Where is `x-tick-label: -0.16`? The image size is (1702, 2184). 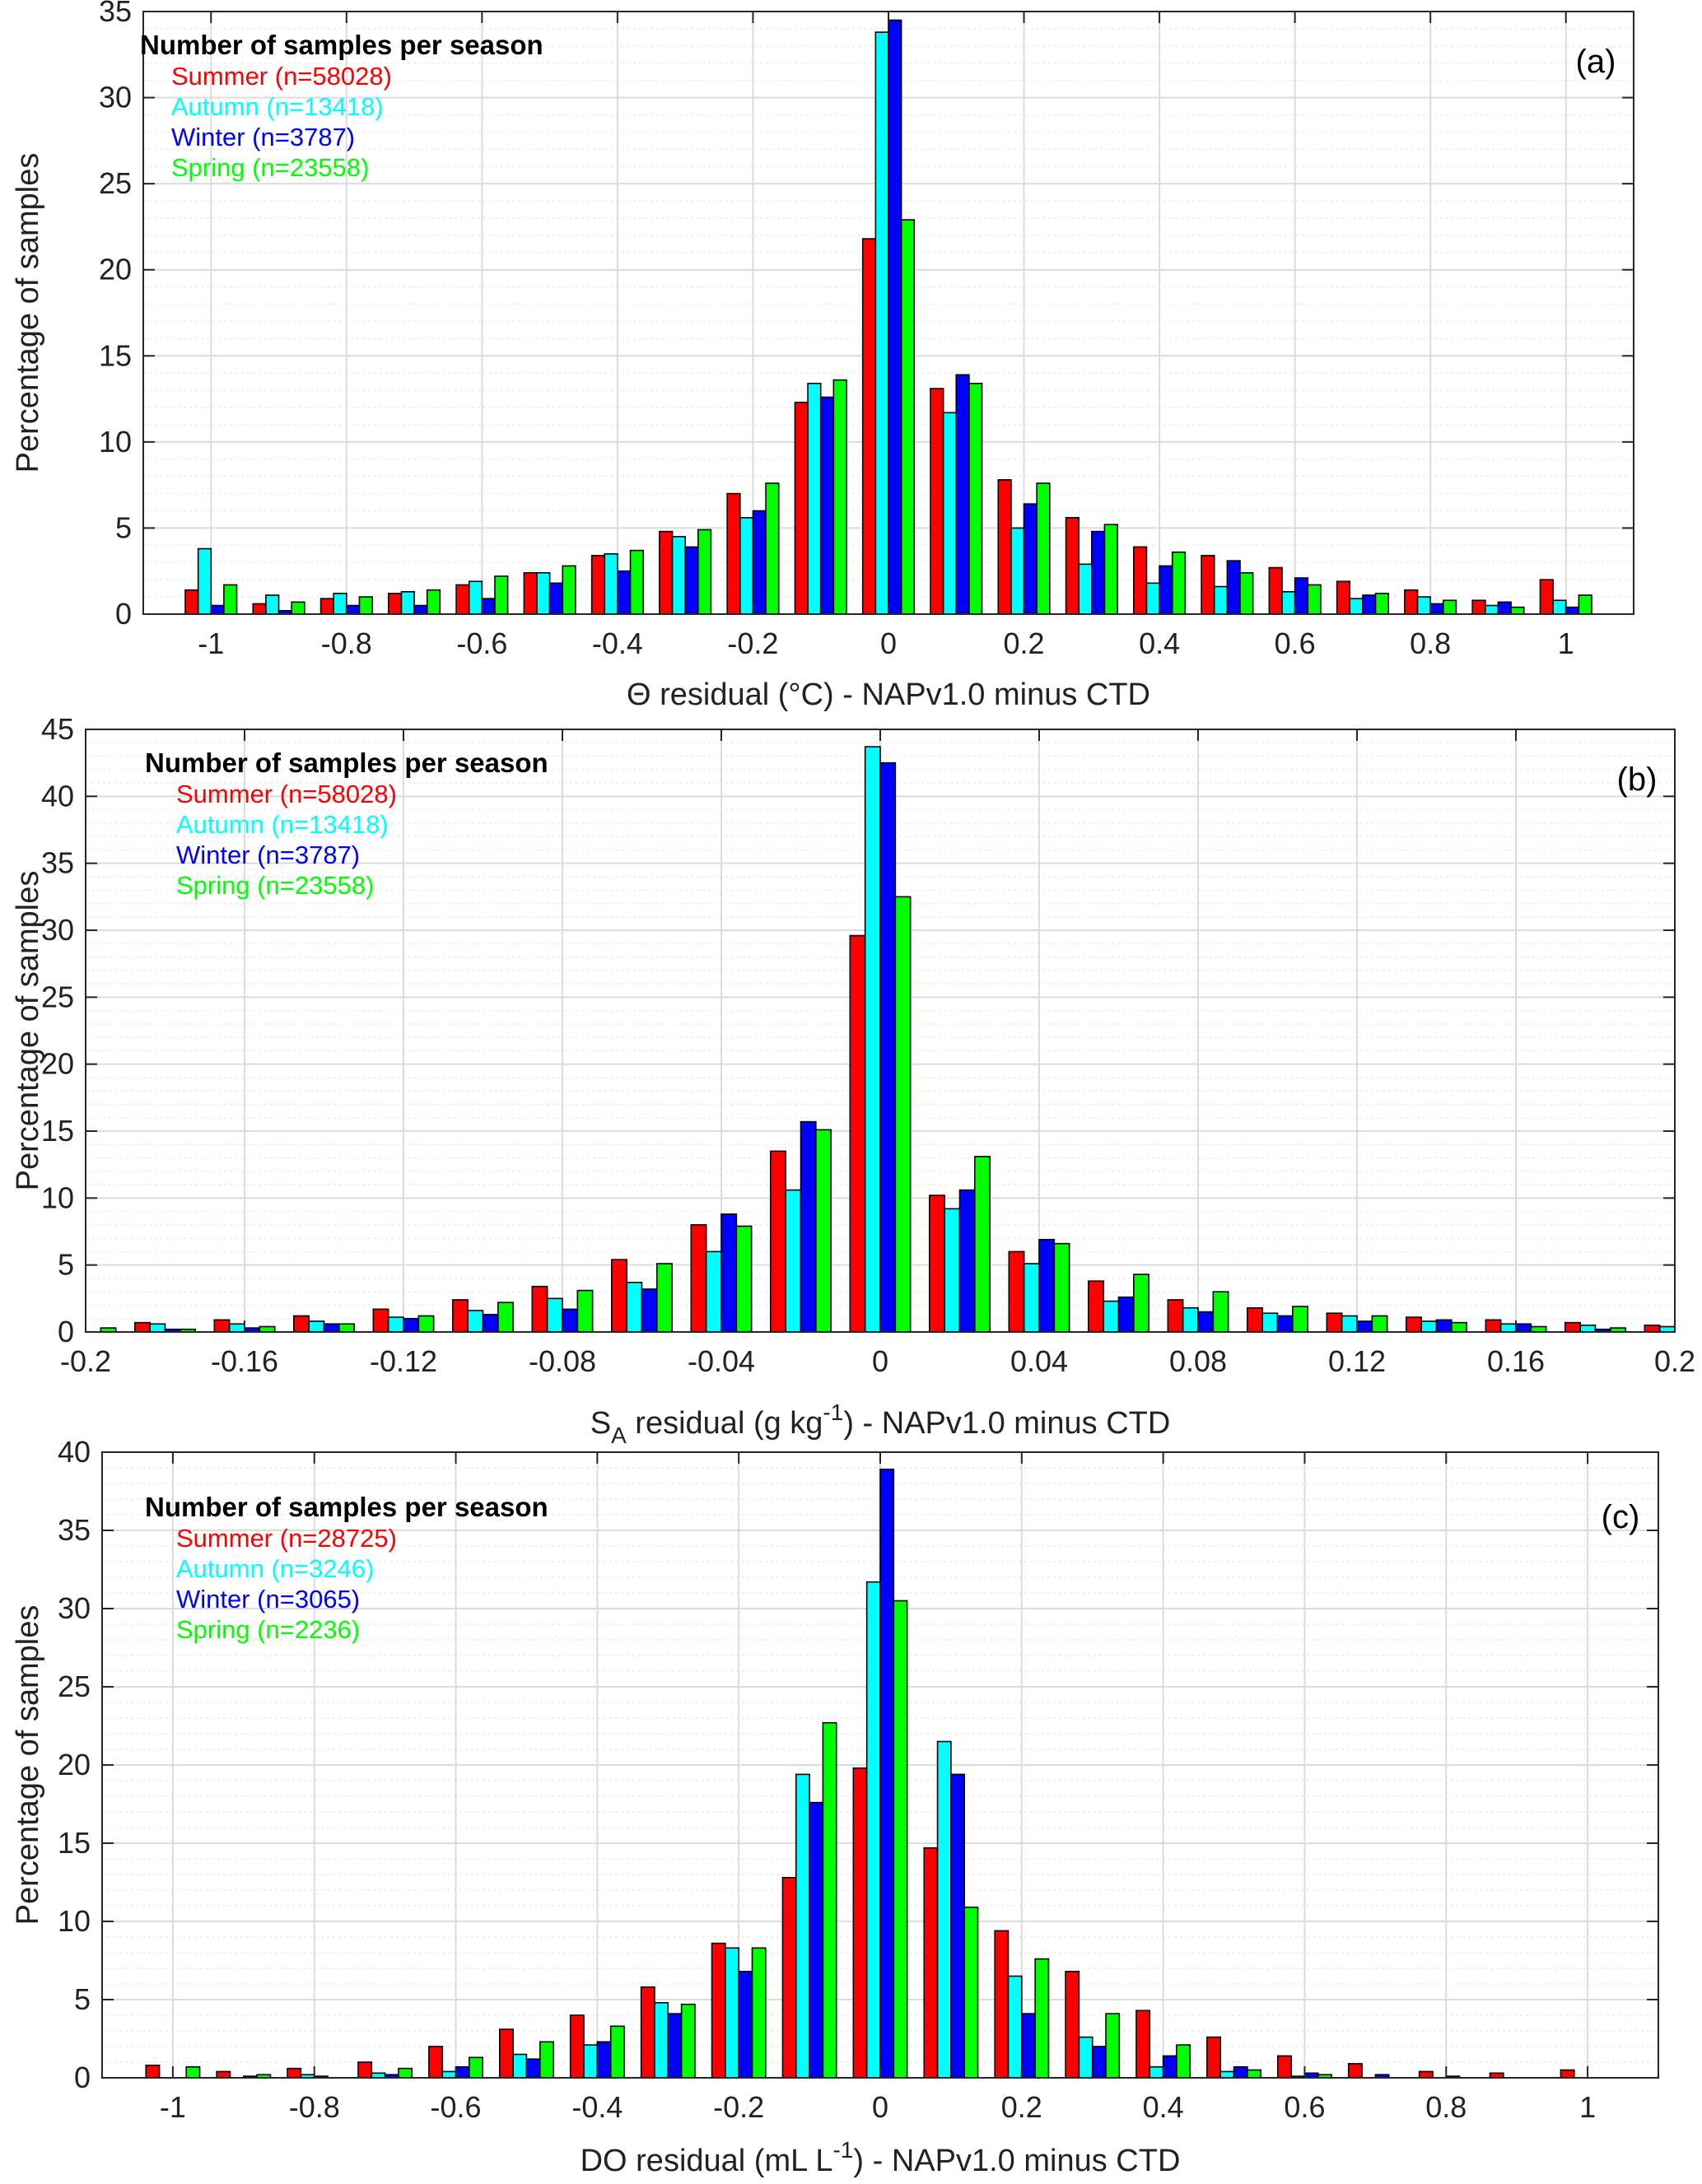
x-tick-label: -0.16 is located at coordinates (244, 1361).